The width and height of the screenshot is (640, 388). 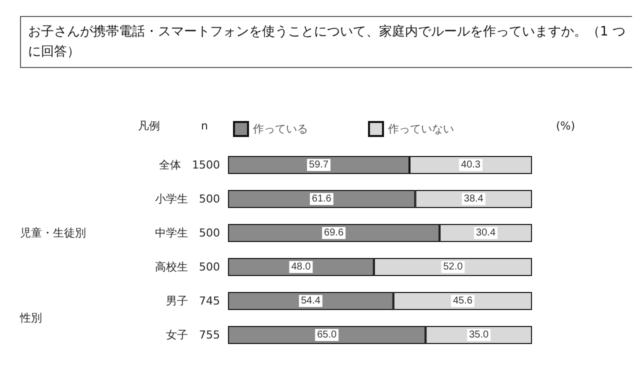 What do you see at coordinates (486, 233) in the screenshot?
I see `data-label: 30.4` at bounding box center [486, 233].